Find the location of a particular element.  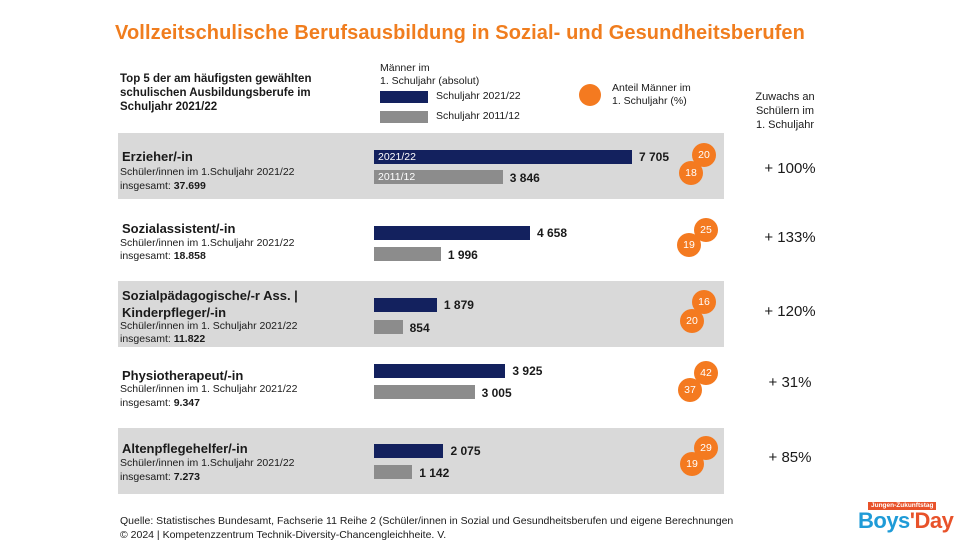

row-title: Physiotherapeut/-in is located at coordinates (183, 375).